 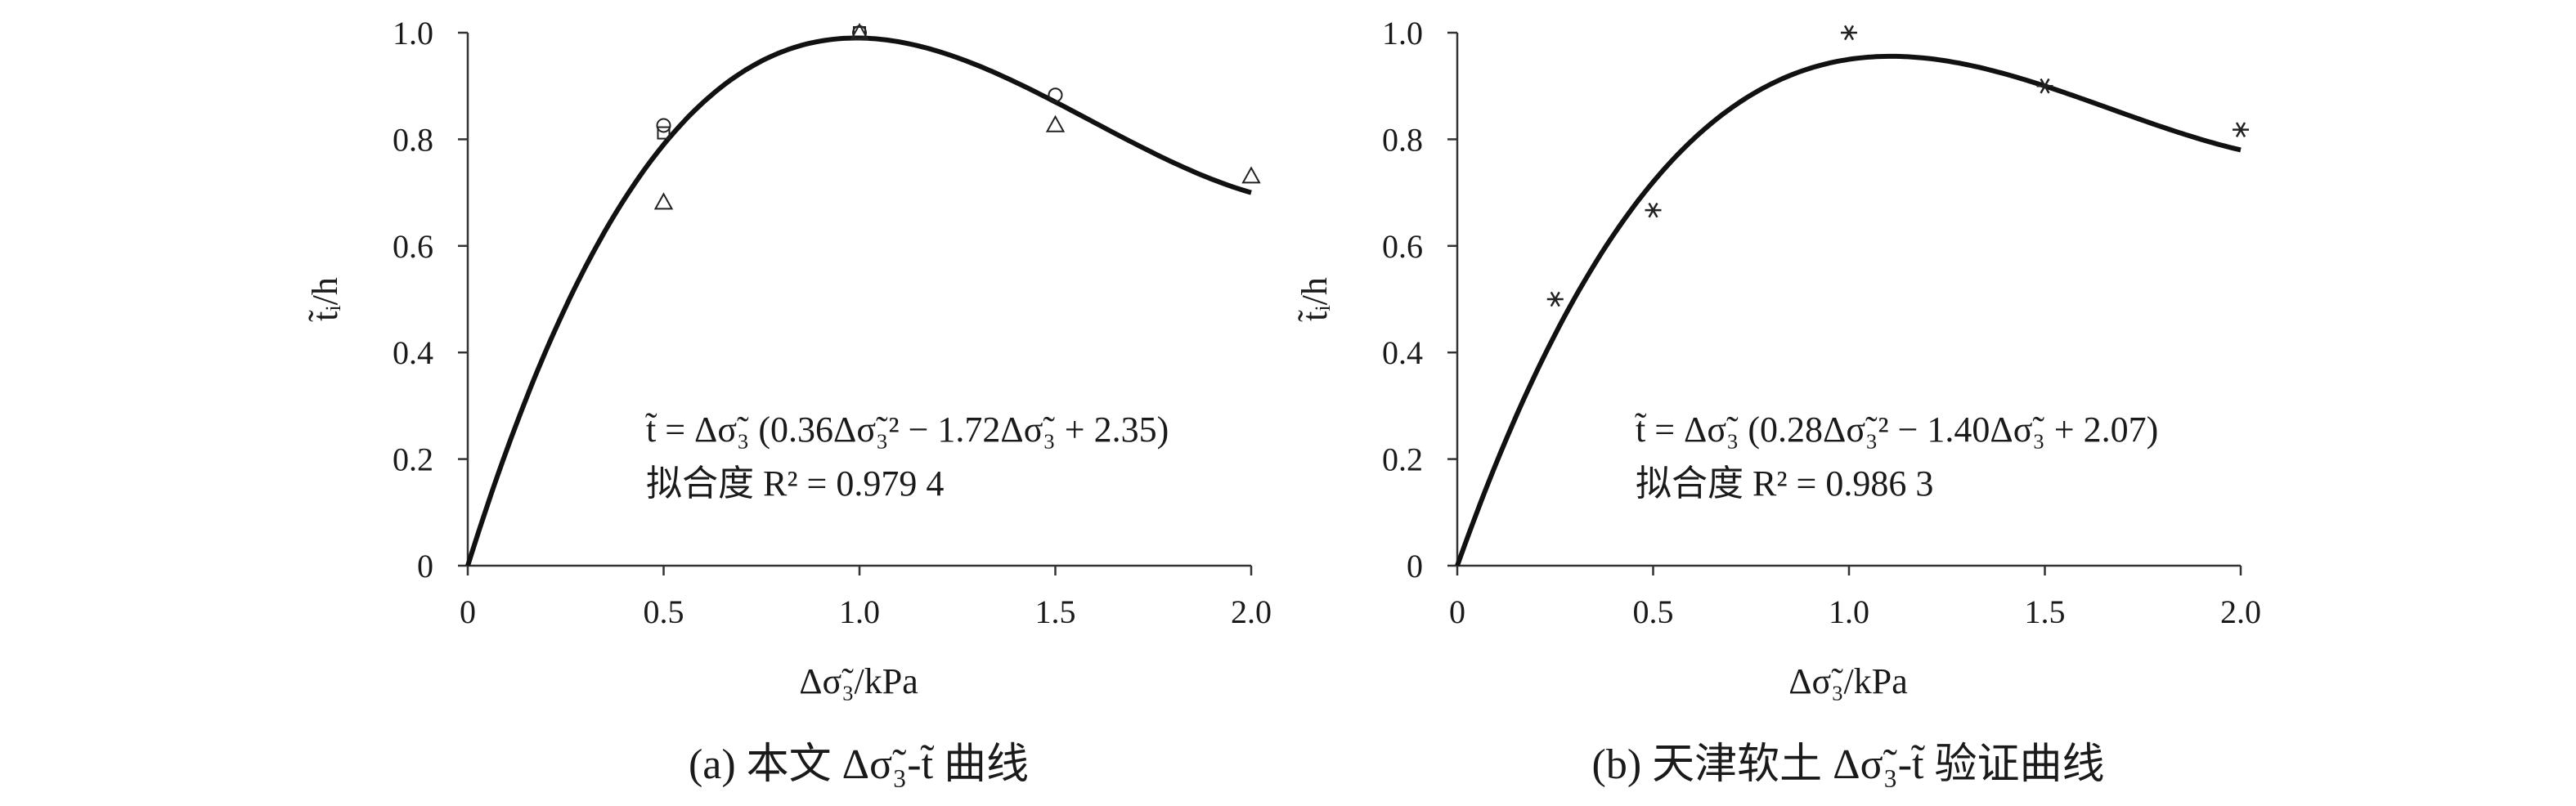 I want to click on data-point-square, so click(x=664, y=133).